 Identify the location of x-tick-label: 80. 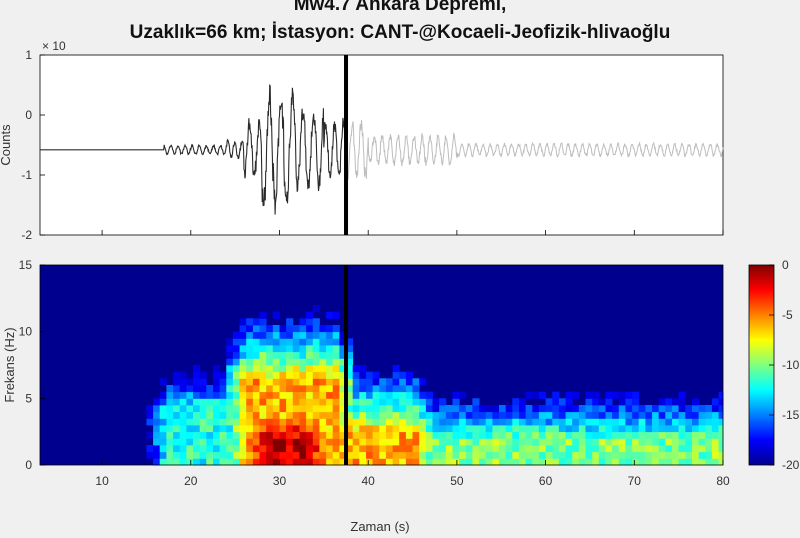
(723, 481).